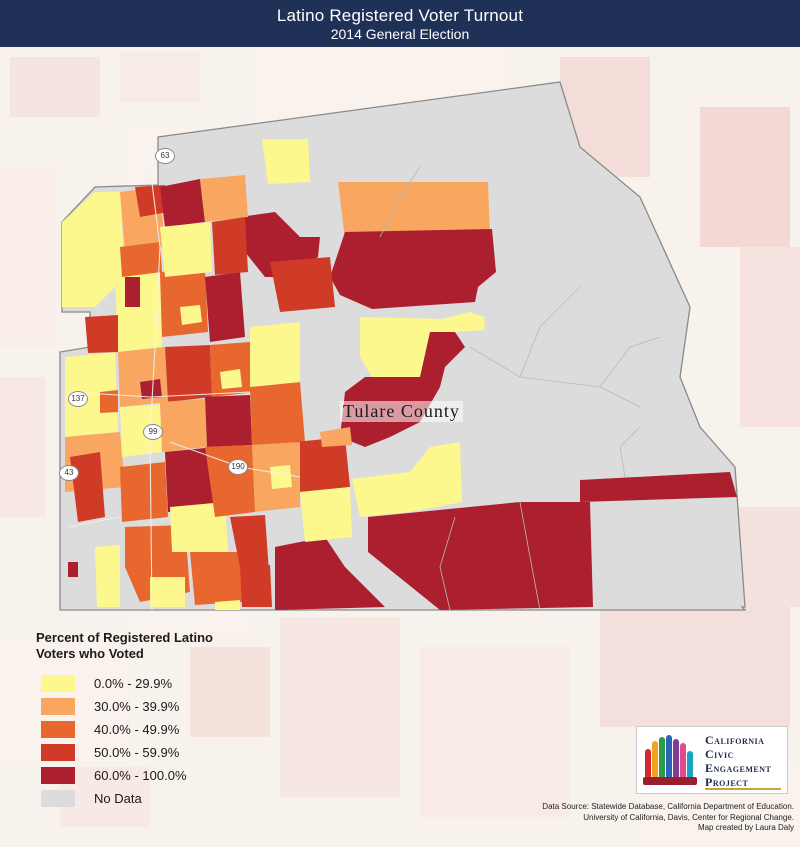 The width and height of the screenshot is (800, 847). I want to click on legend-item: 0.0% - 29.9%, so click(156, 683).